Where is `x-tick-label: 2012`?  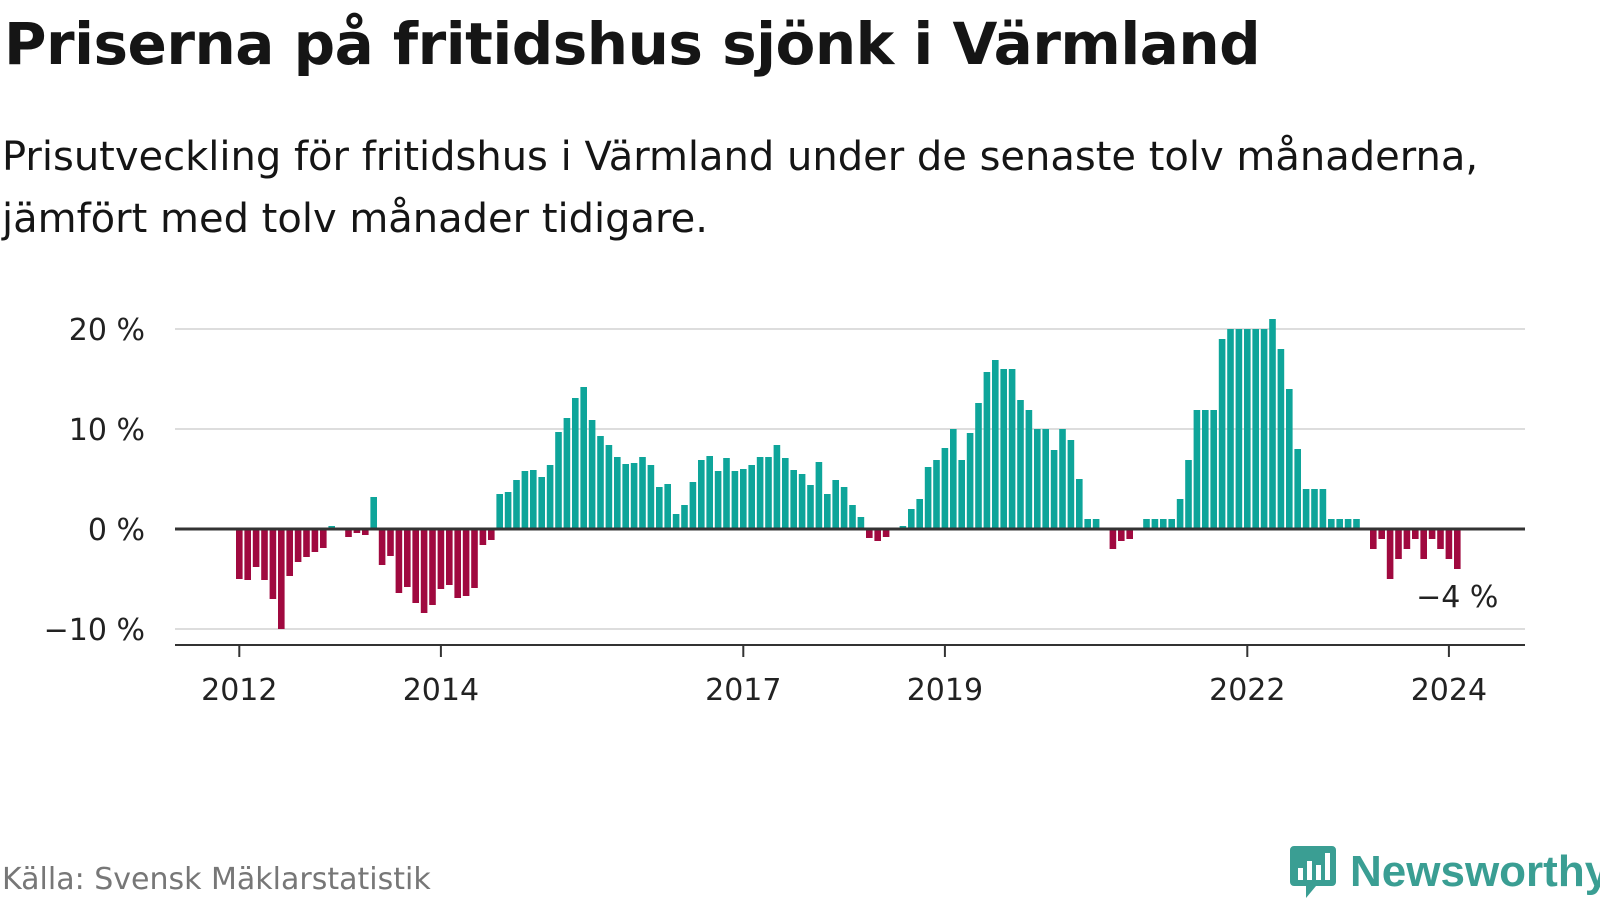 x-tick-label: 2012 is located at coordinates (239, 690).